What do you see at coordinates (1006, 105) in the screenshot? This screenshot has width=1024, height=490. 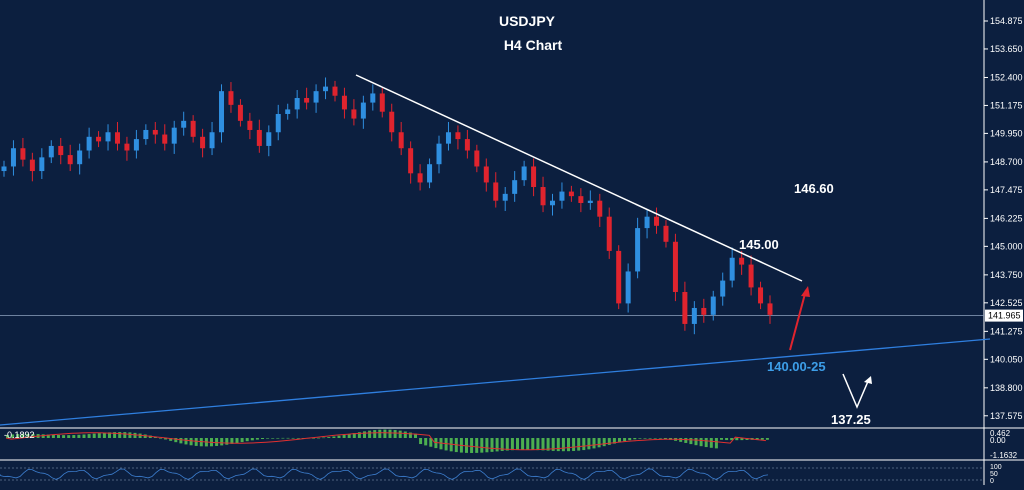 I see `y-tick-label: 151.175` at bounding box center [1006, 105].